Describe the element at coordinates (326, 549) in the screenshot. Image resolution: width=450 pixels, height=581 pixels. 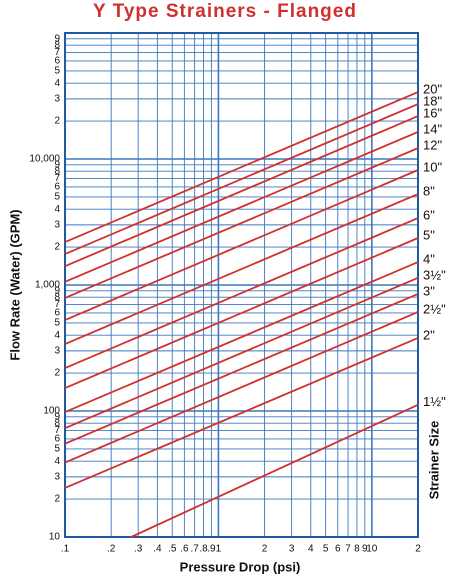
I see `x-tick-label: 5` at that location.